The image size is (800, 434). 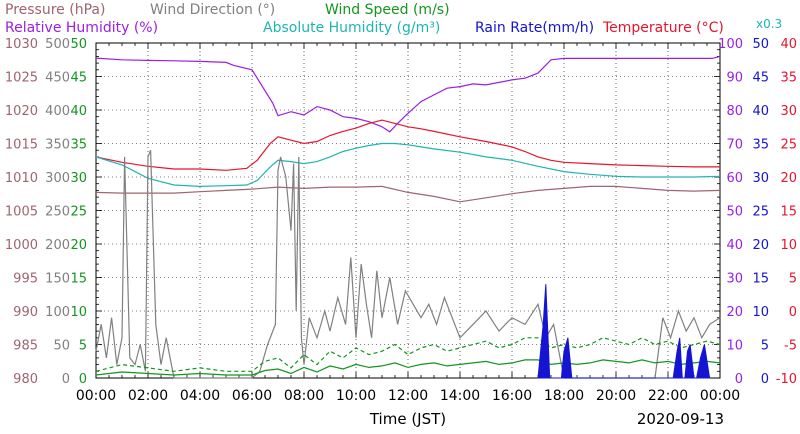 What do you see at coordinates (55, 10) in the screenshot?
I see `legend-pressure: Pressure (hPa)` at bounding box center [55, 10].